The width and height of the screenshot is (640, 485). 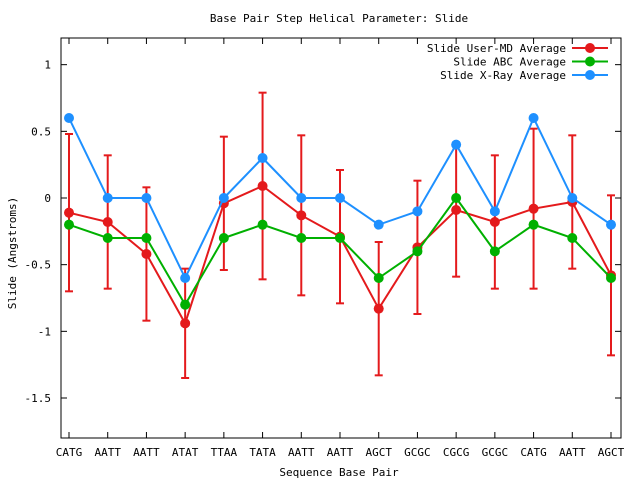 What do you see at coordinates (38, 265) in the screenshot?
I see `y-tick-label: -0.5` at bounding box center [38, 265].